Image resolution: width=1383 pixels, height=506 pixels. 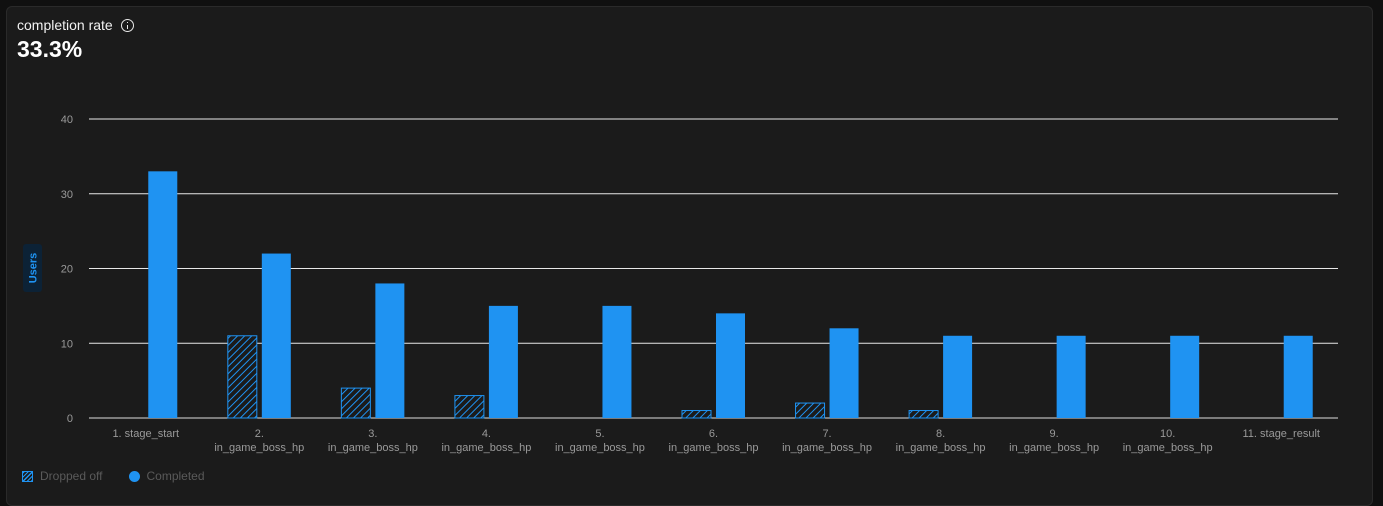 I want to click on y-tick-label: 10, so click(x=67, y=344).